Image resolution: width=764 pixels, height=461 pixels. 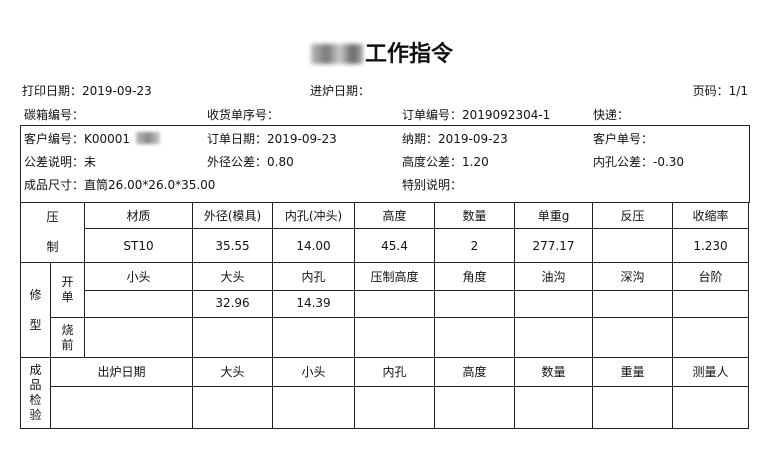 I want to click on customer-number: 客户编号：K00001, so click(x=92, y=138).